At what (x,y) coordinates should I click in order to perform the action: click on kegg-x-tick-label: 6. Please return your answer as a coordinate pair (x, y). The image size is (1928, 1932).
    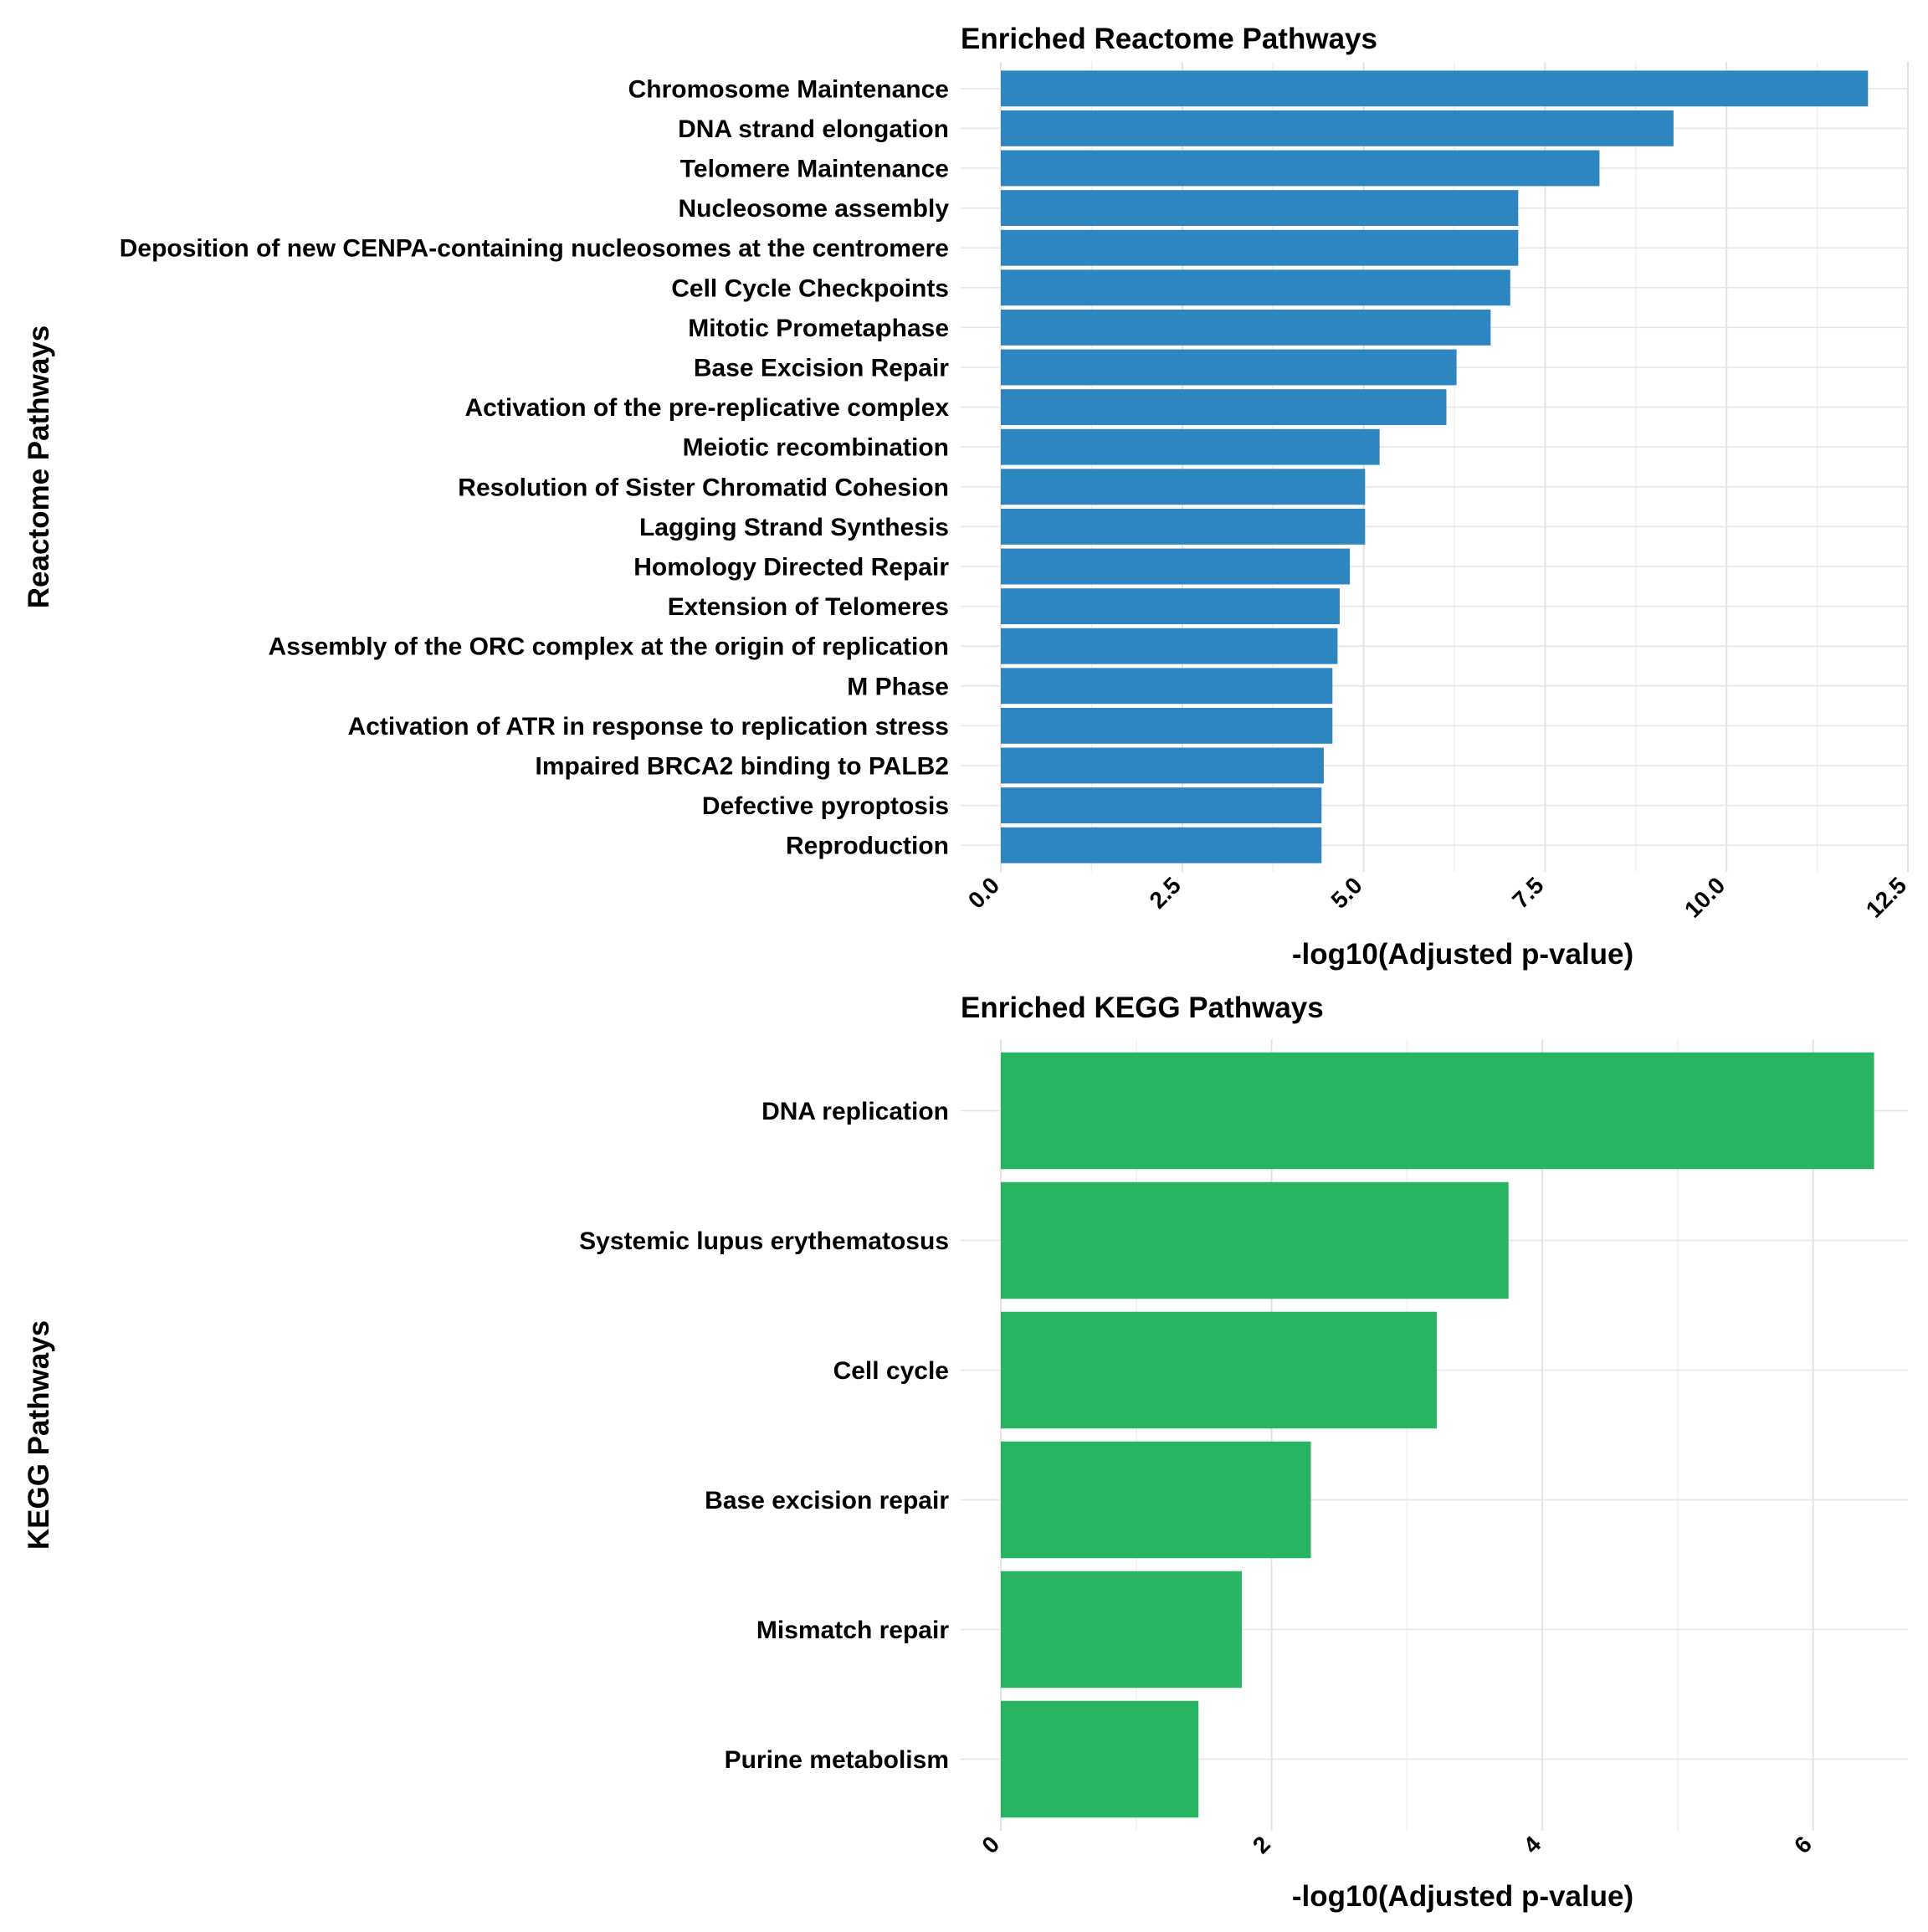
    Looking at the image, I should click on (1803, 1844).